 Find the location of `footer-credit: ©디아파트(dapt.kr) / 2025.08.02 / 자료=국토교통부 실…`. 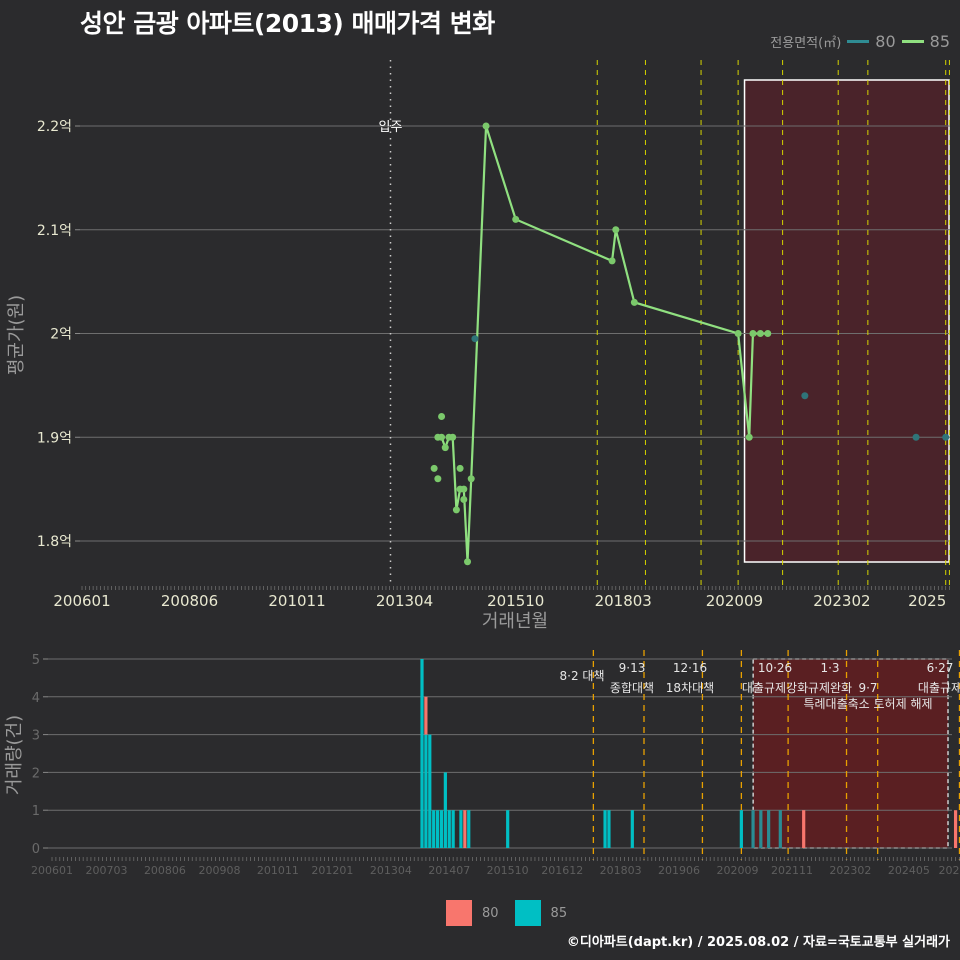

footer-credit: ©디아파트(dapt.kr) / 2025.08.02 / 자료=국토교통부 실… is located at coordinates (758, 942).